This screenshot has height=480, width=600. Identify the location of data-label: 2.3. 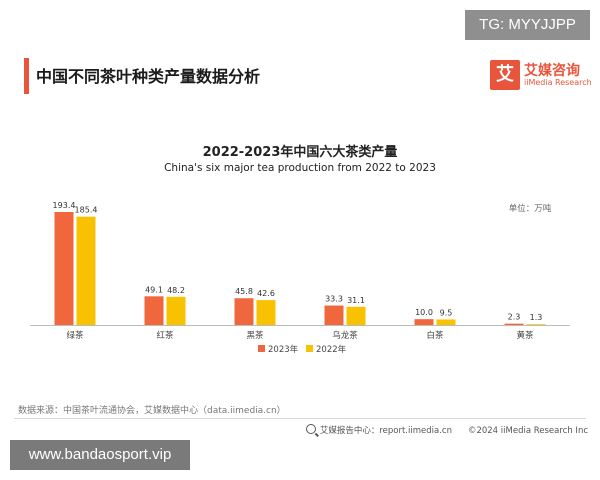
(514, 317).